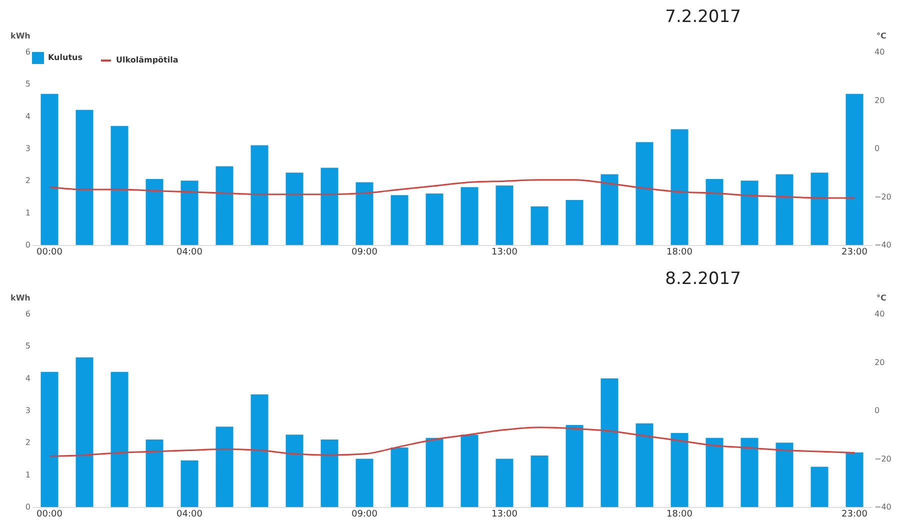 This screenshot has height=527, width=912. Describe the element at coordinates (703, 279) in the screenshot. I see `chart-title: 8.2.2017` at that location.